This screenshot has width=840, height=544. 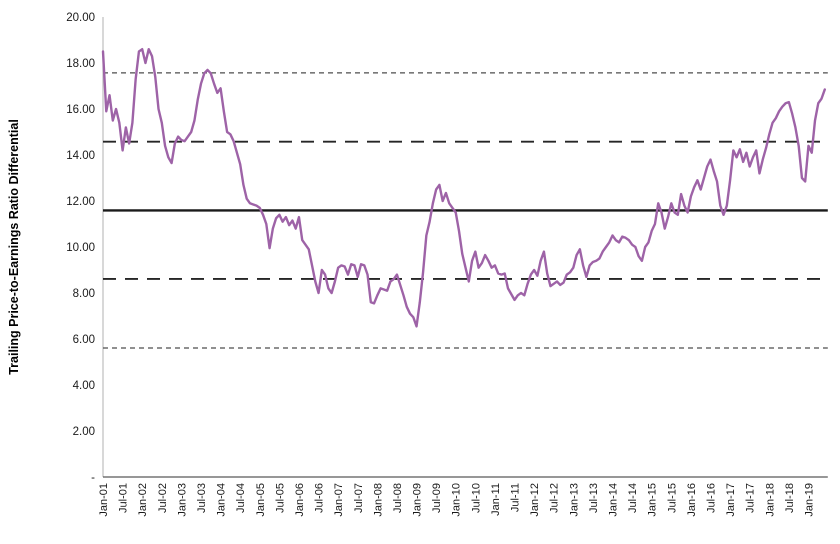 I want to click on y-tick-label: 6.00, so click(x=84, y=340).